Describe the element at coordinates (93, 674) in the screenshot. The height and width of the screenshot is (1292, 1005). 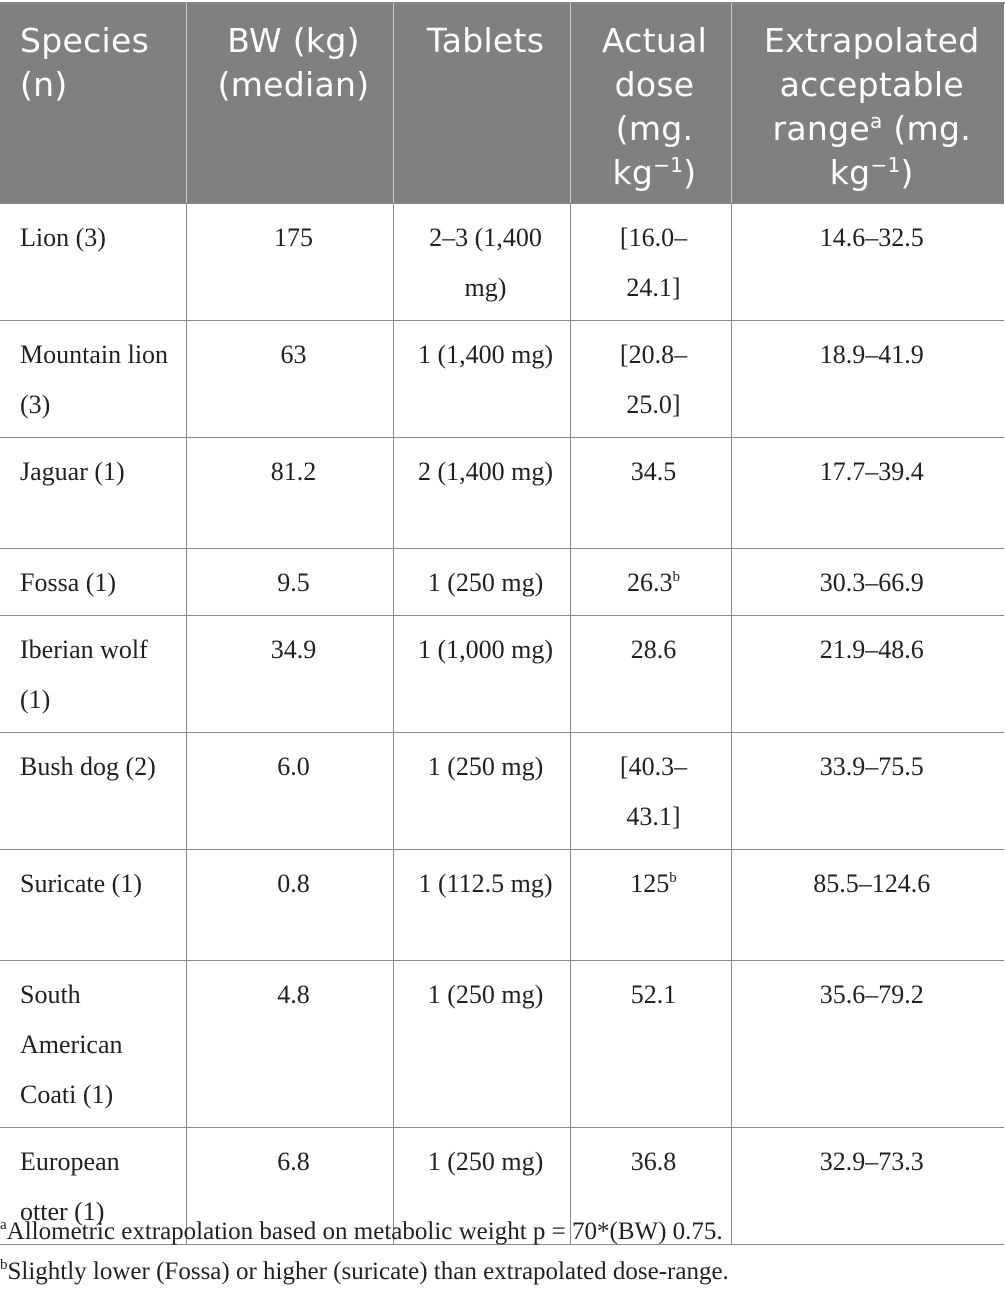
I see `cell-species: Iberian wolf (1)` at that location.